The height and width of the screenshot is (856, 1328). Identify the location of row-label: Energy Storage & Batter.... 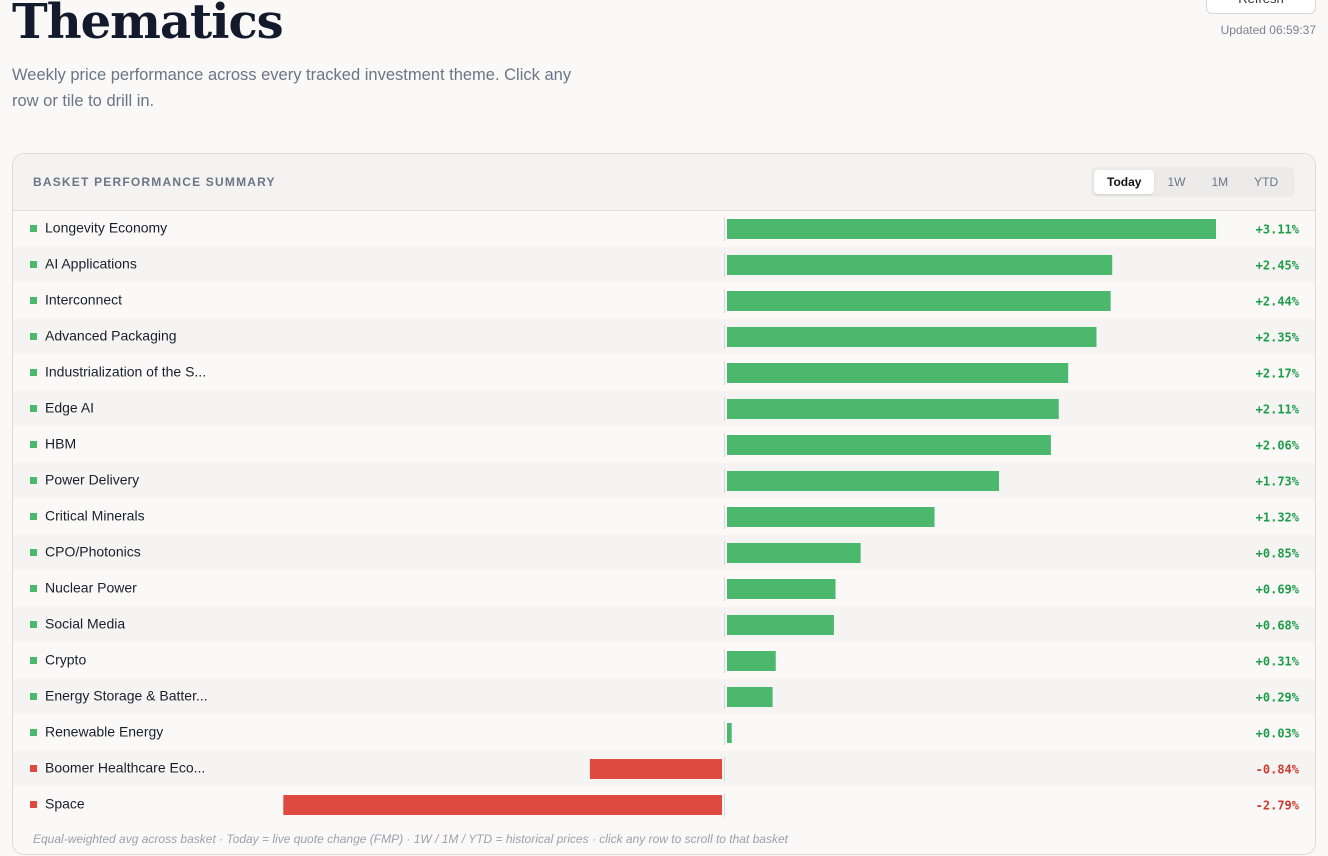
(126, 696).